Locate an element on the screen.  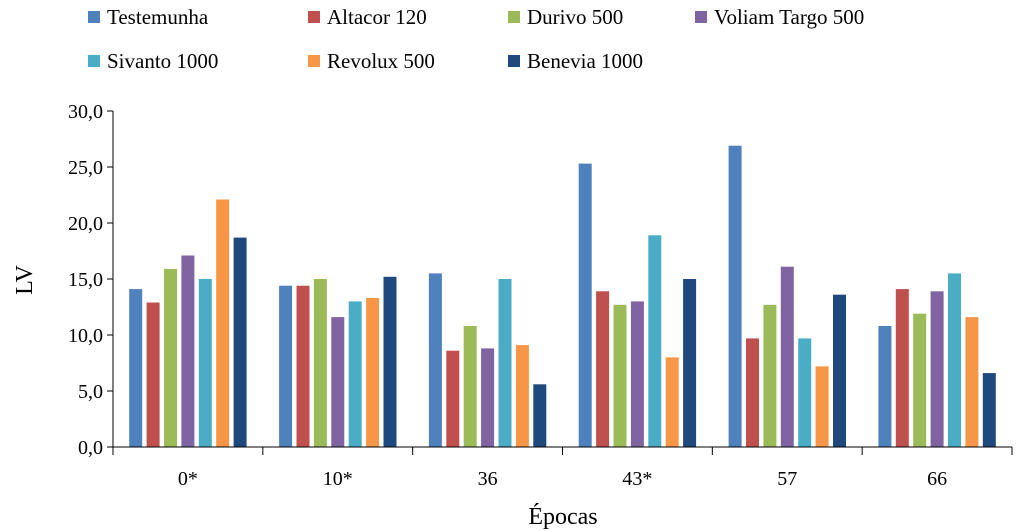
legend-label: Testemunha is located at coordinates (158, 17).